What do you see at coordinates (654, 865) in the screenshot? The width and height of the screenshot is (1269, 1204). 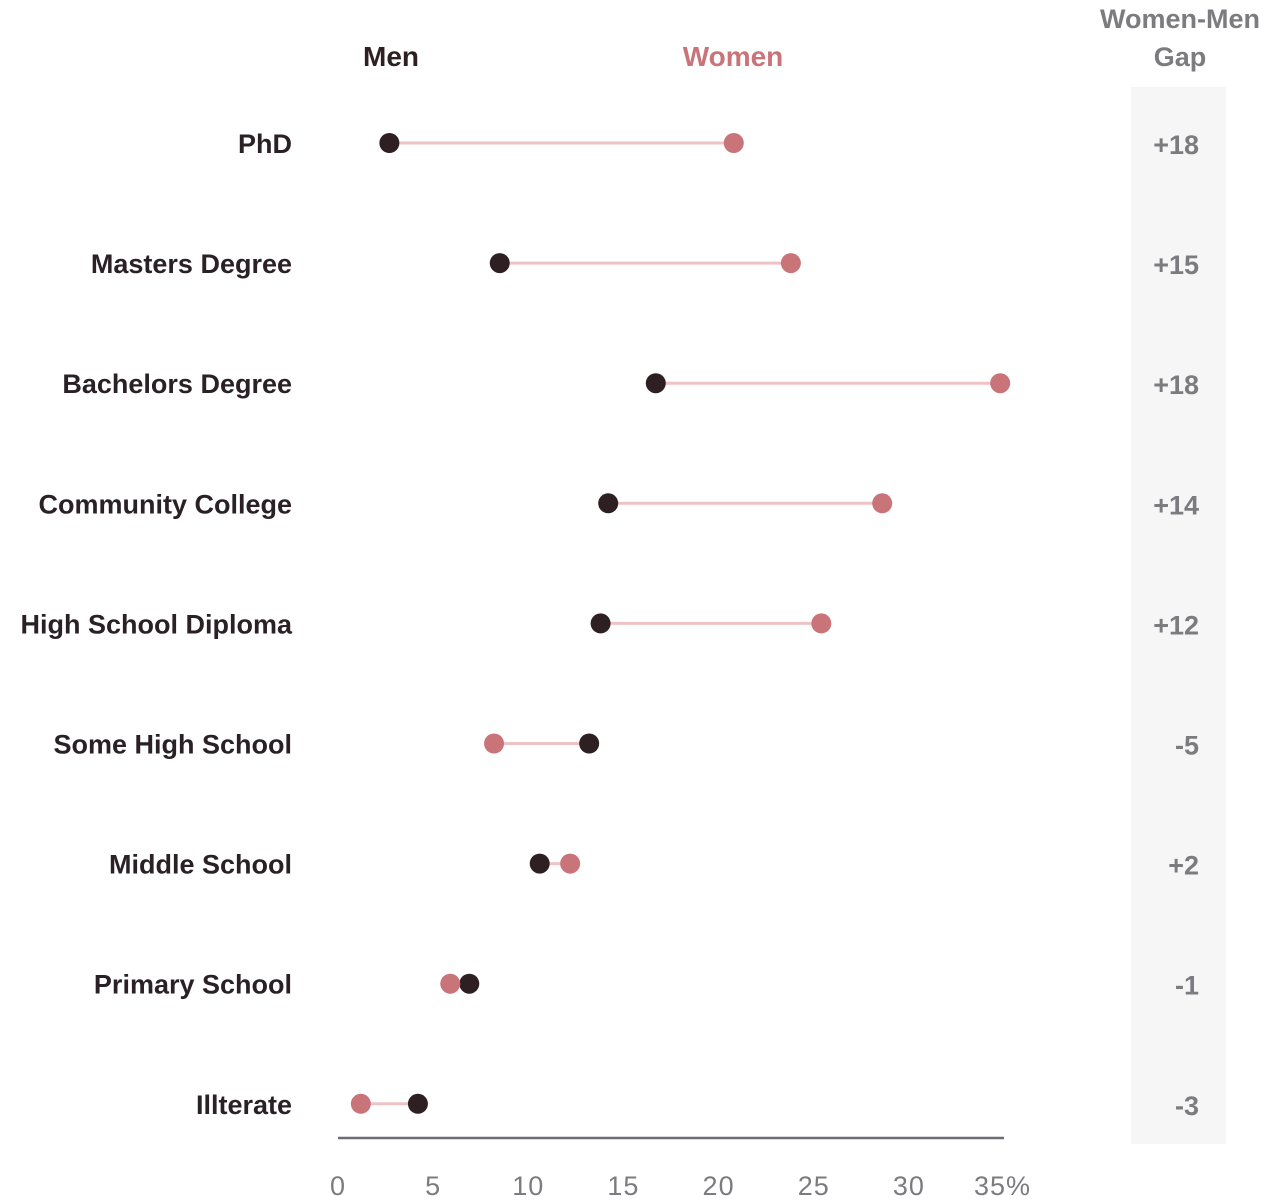 I see `row-middle-school: Middle School +2` at bounding box center [654, 865].